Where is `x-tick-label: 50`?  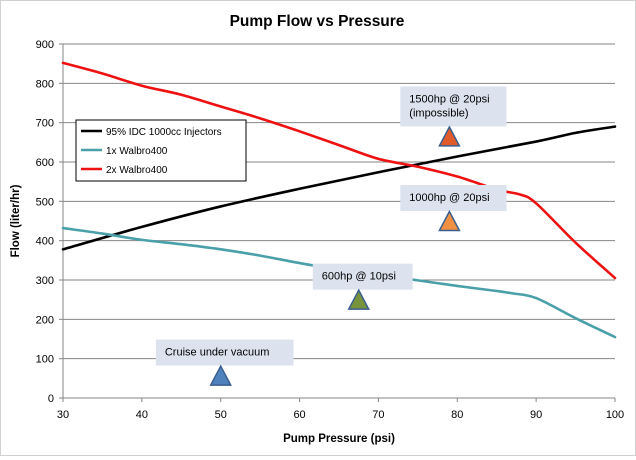 x-tick-label: 50 is located at coordinates (221, 415).